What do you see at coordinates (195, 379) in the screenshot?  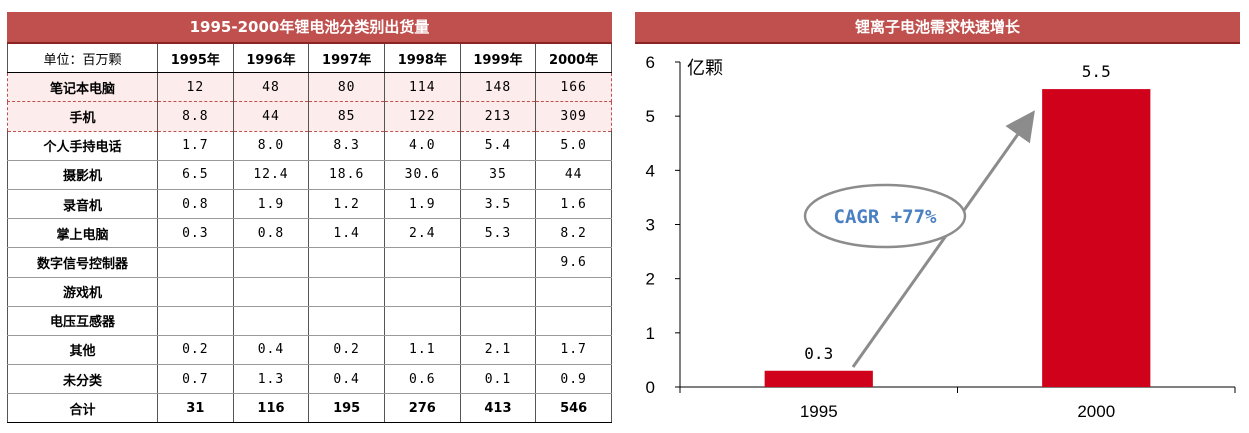 I see `table-cell: 0.7` at bounding box center [195, 379].